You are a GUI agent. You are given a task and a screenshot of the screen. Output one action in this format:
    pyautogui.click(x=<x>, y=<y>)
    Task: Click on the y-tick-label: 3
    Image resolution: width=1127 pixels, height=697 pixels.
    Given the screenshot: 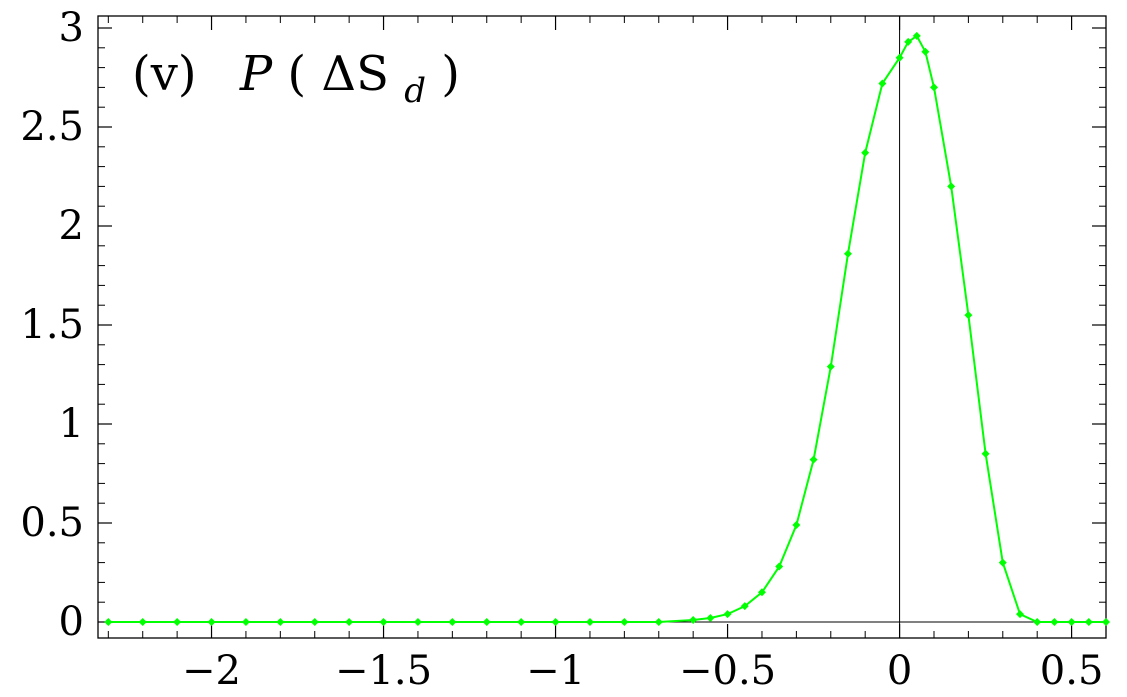 What is the action you would take?
    pyautogui.click(x=71, y=28)
    